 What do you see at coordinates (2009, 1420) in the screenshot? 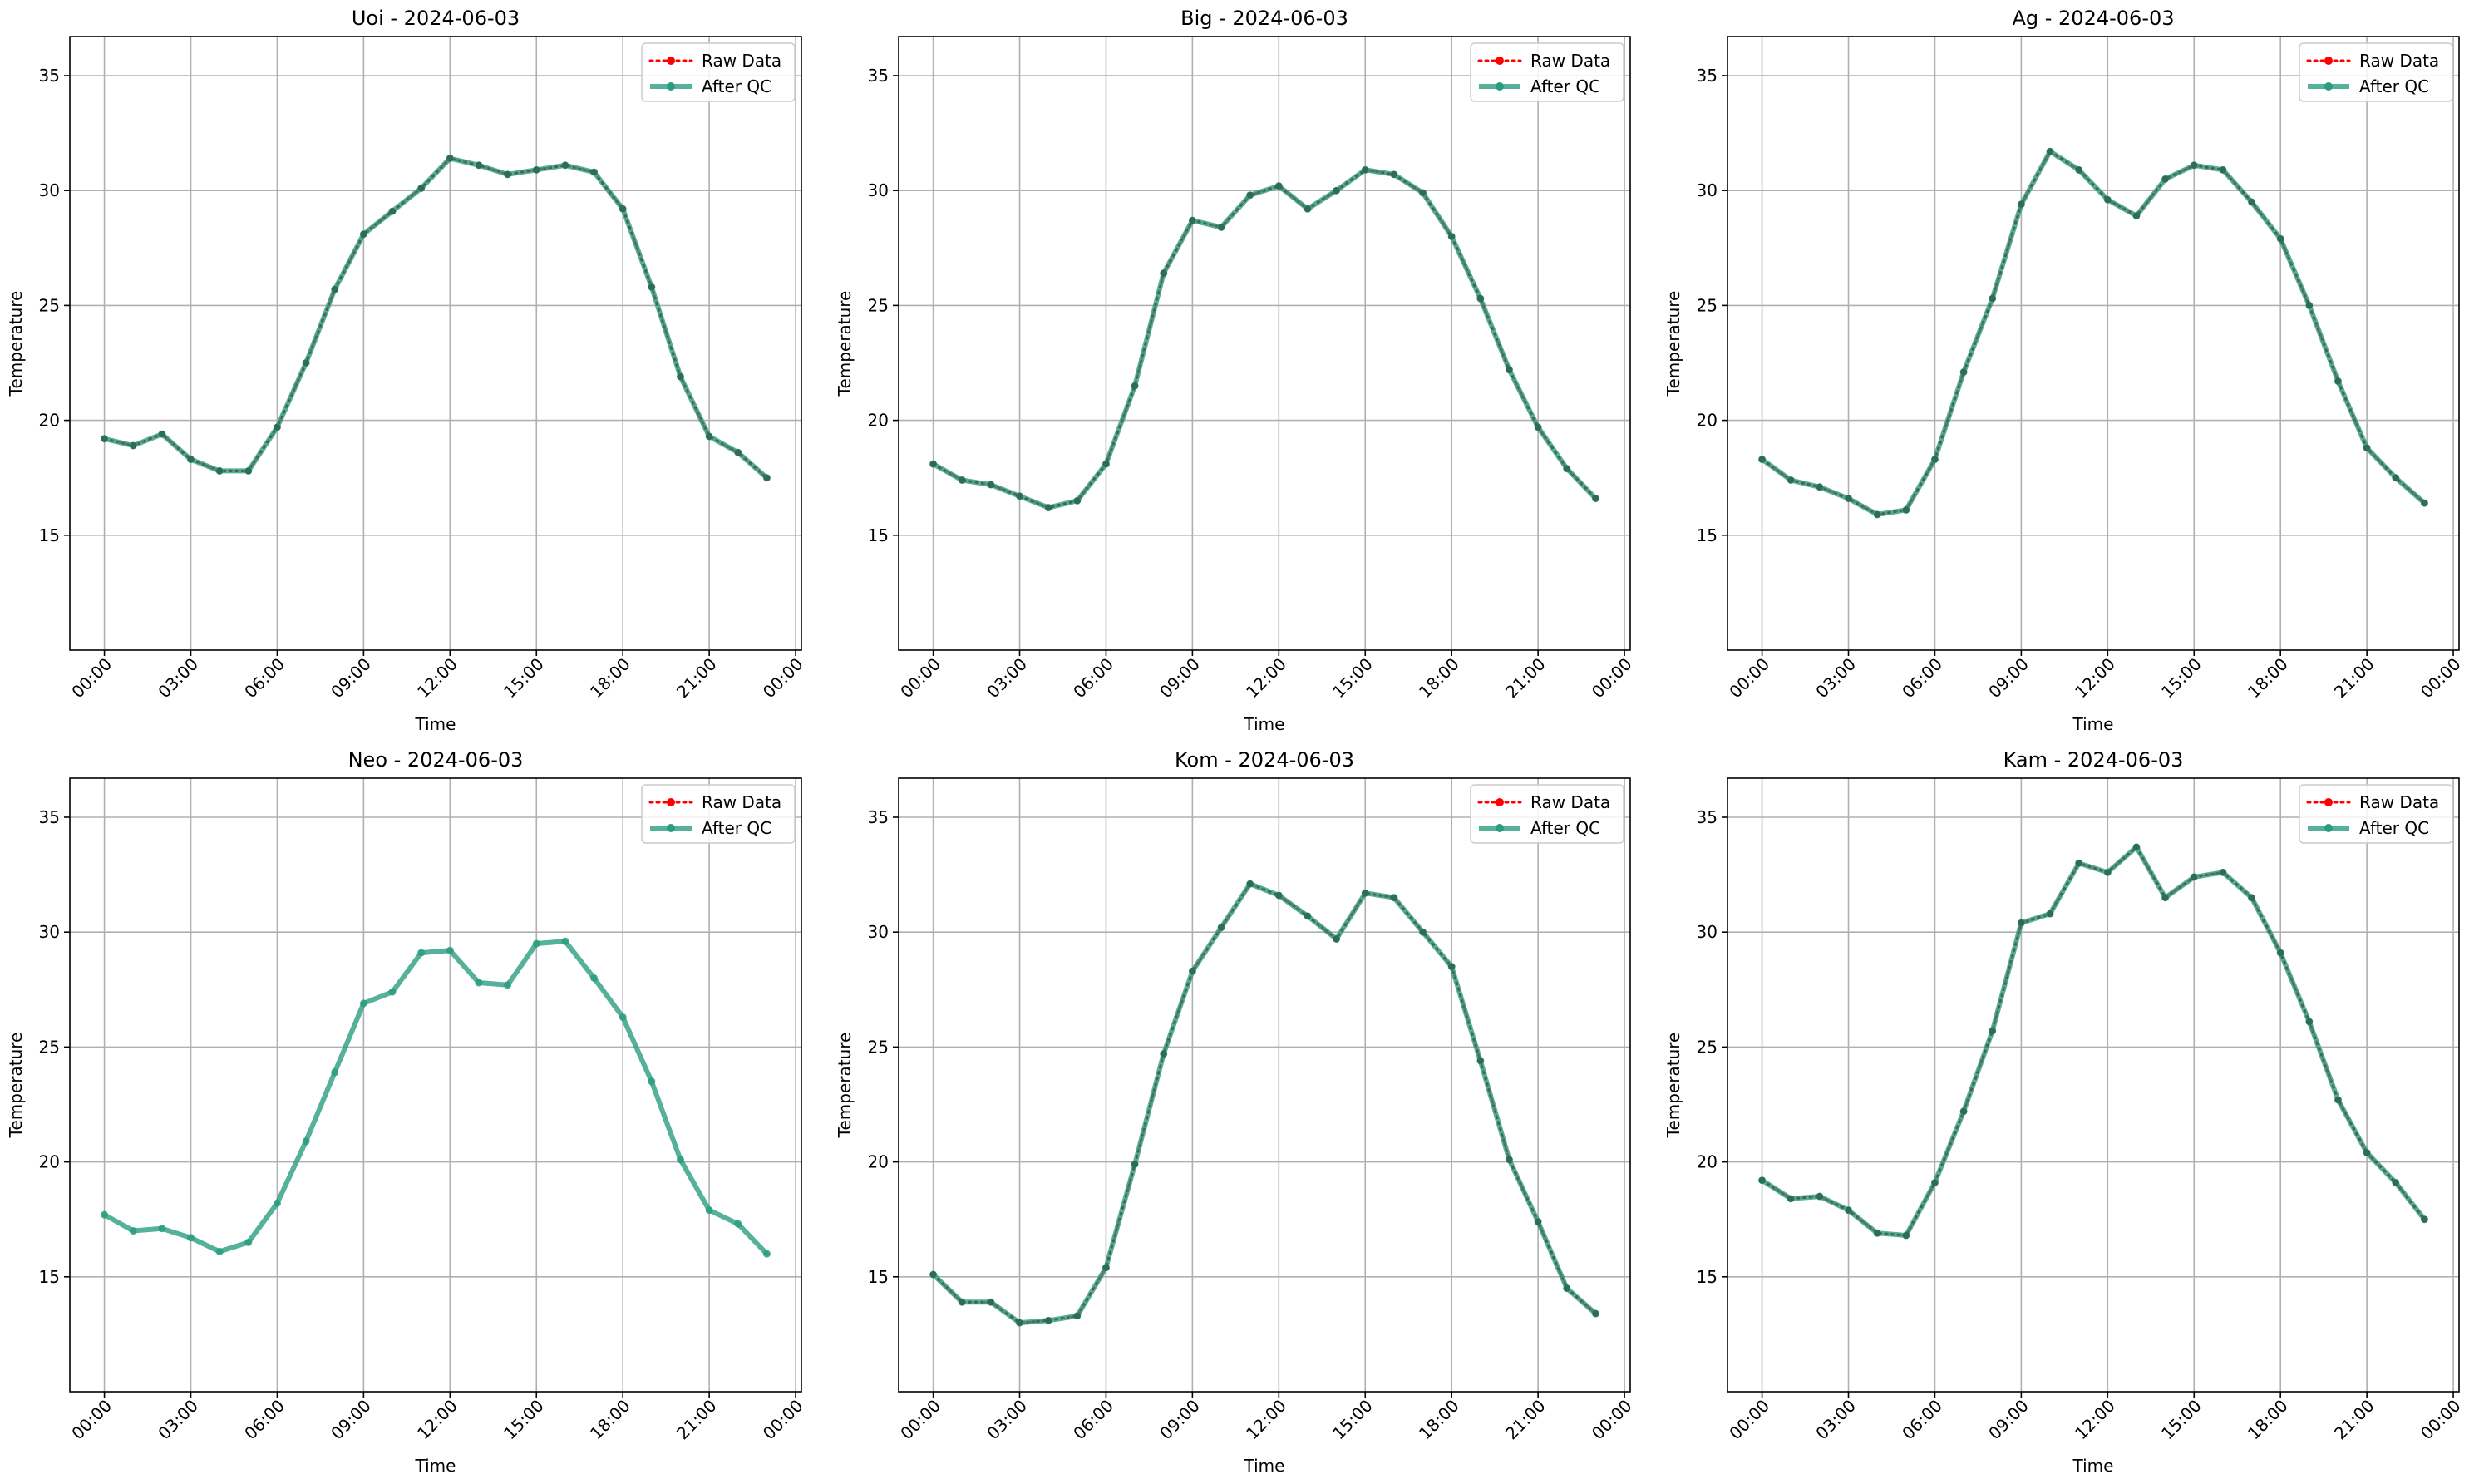
I see `x-tick-label: 09:00` at bounding box center [2009, 1420].